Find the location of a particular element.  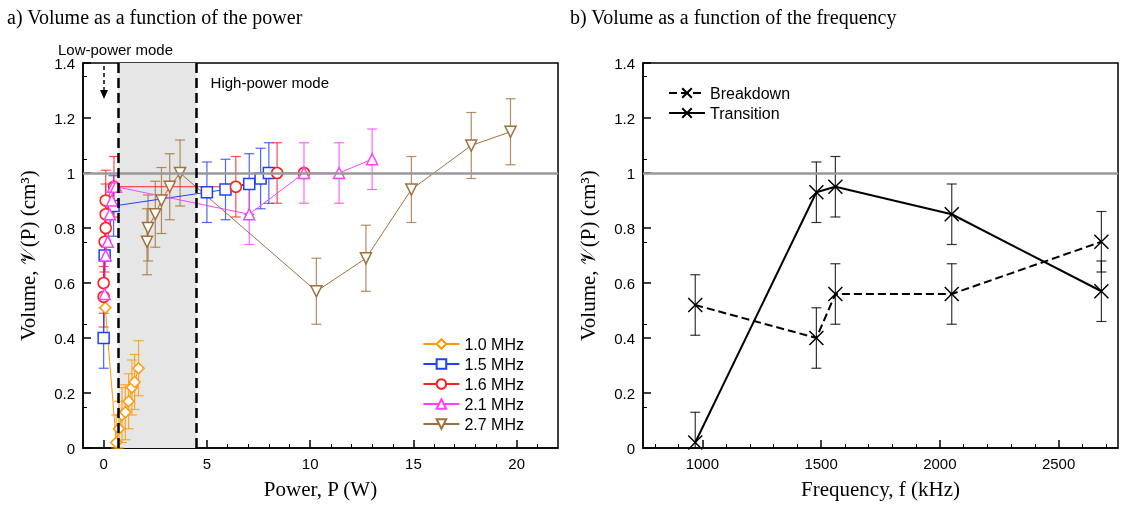

legend-label: 1.6 MHz is located at coordinates (494, 384).